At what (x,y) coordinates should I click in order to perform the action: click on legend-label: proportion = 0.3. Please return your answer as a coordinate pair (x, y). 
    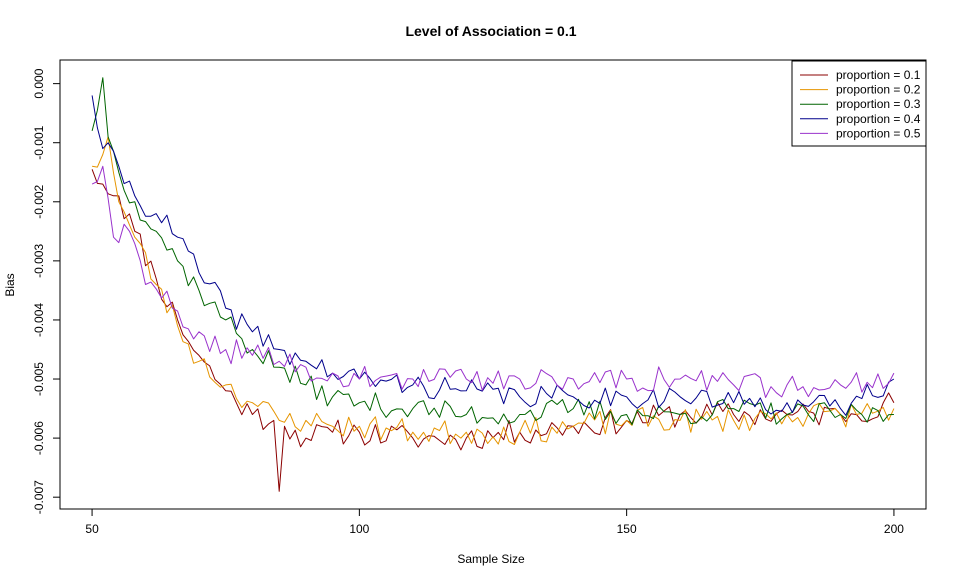
    Looking at the image, I should click on (878, 104).